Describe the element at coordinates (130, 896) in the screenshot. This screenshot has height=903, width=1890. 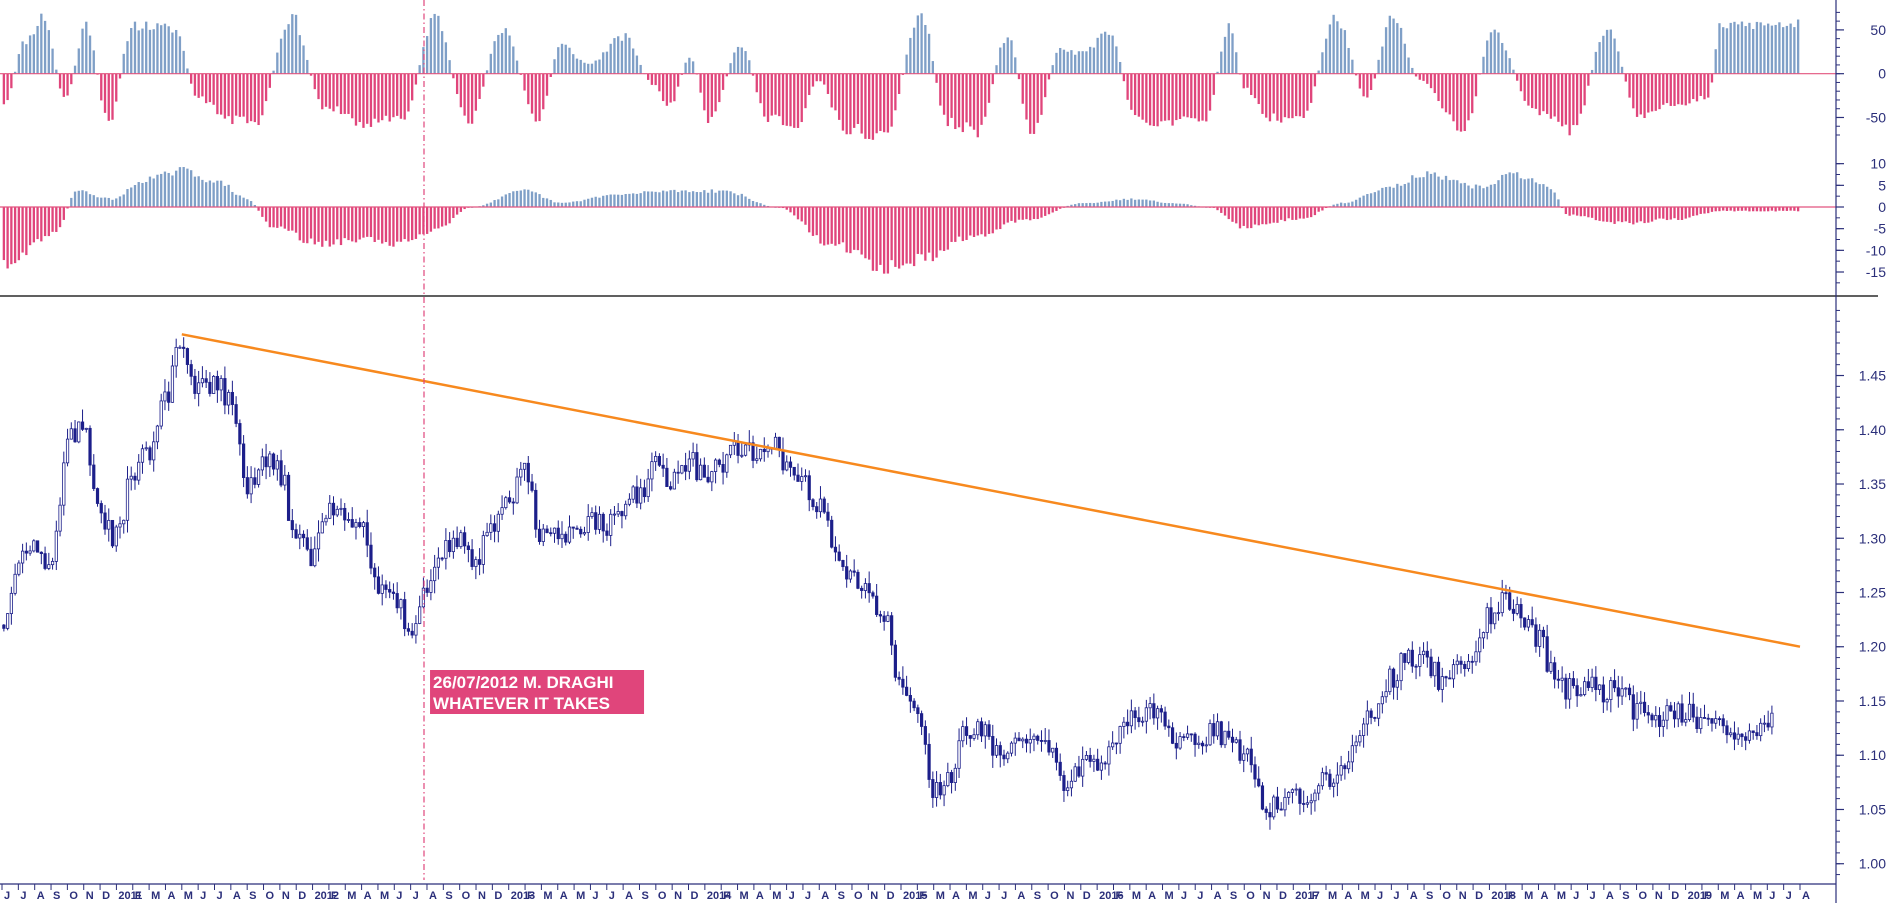
I see `month-tick-label: 2011` at that location.